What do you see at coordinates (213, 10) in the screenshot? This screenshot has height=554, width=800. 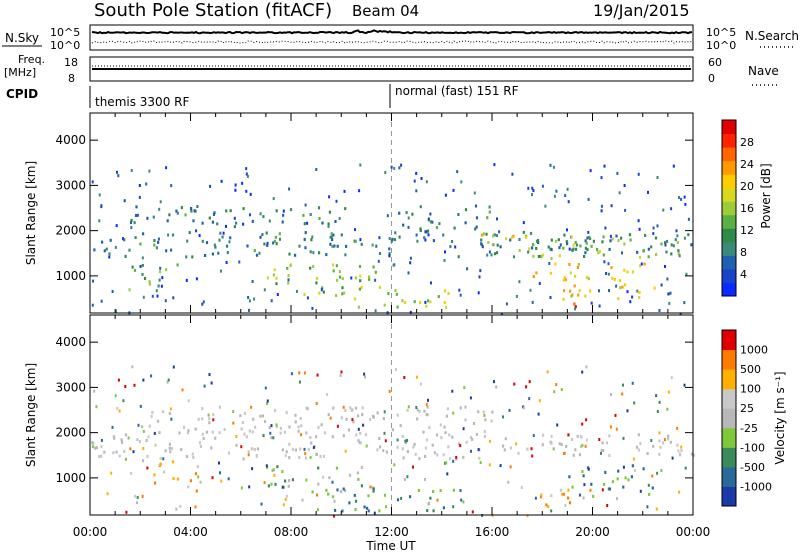 I see `figure-title: South Pole Station (fitACF)` at bounding box center [213, 10].